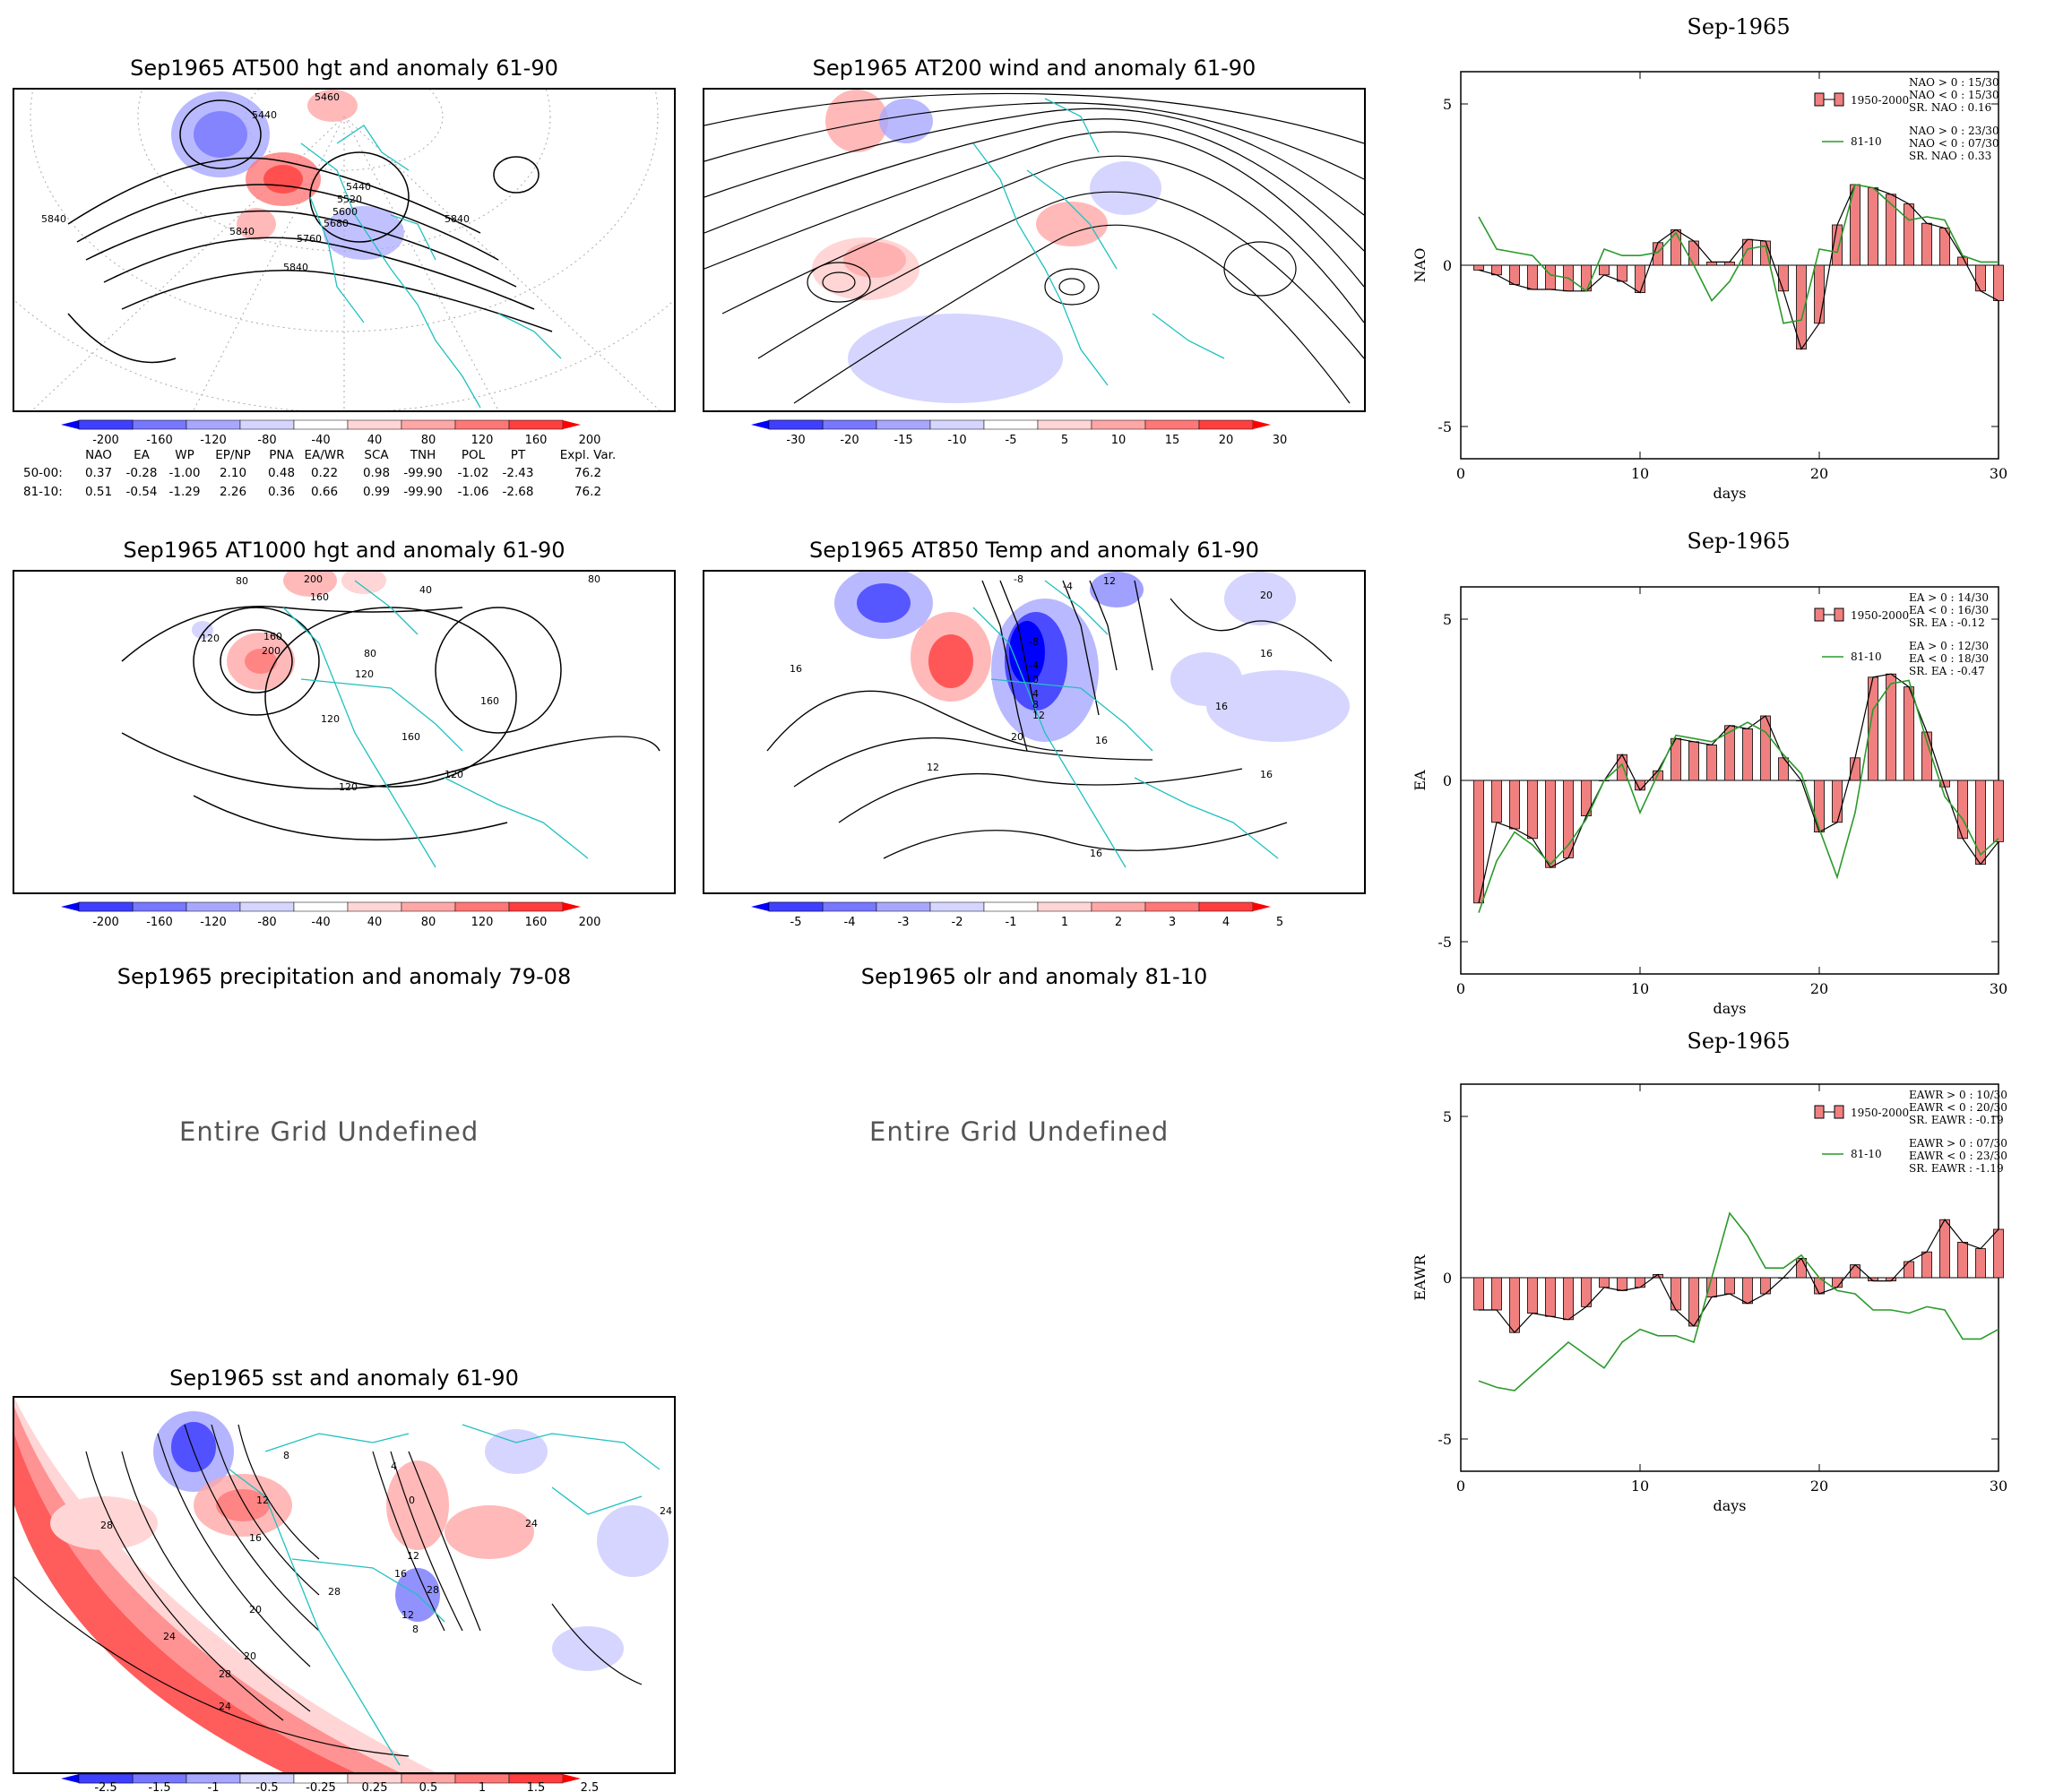 Image resolution: width=2072 pixels, height=1792 pixels. I want to click on colorbar-label: -2, so click(957, 922).